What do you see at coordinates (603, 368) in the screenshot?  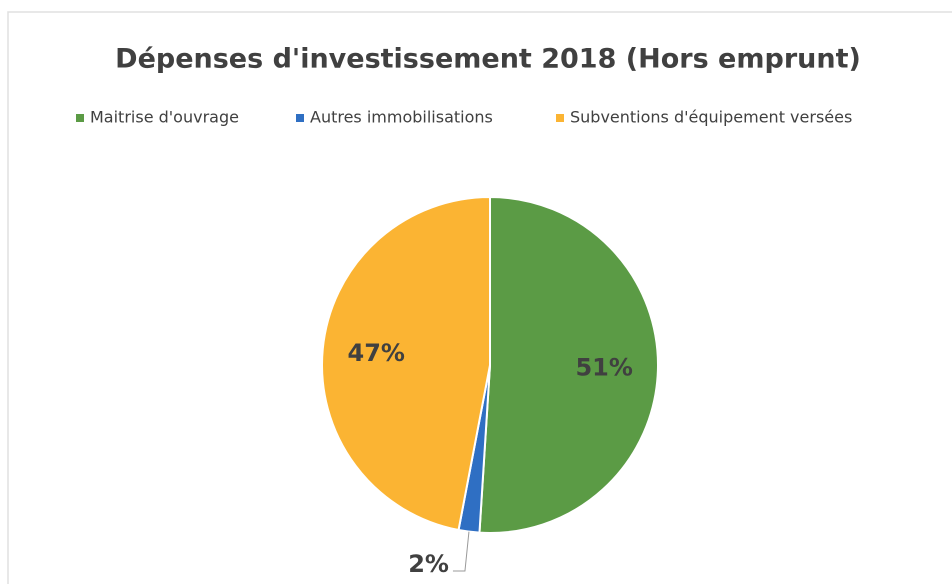 I see `data-label: 51%` at bounding box center [603, 368].